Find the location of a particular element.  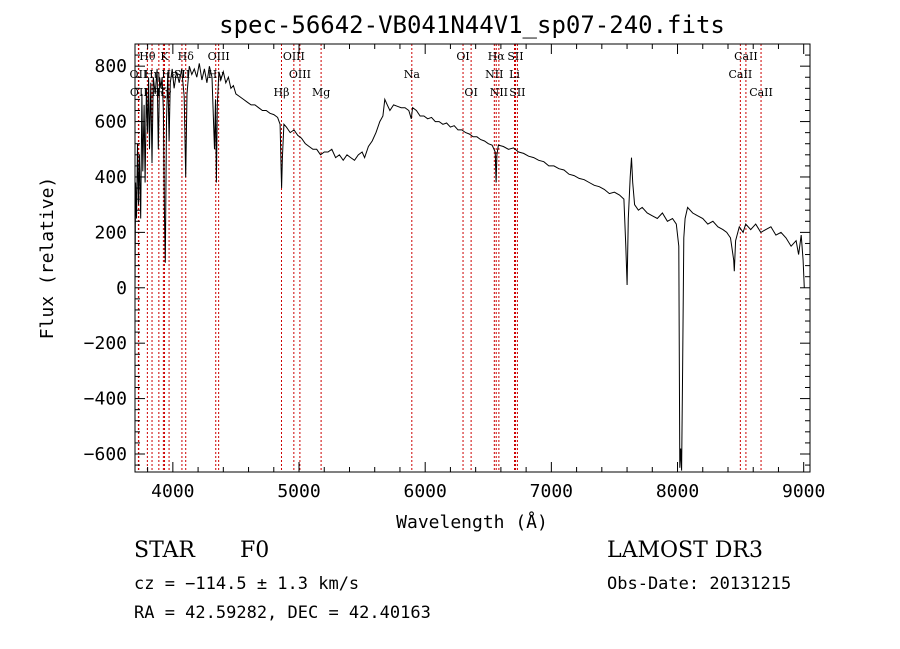

y-tick-label: −200 is located at coordinates (105, 343).